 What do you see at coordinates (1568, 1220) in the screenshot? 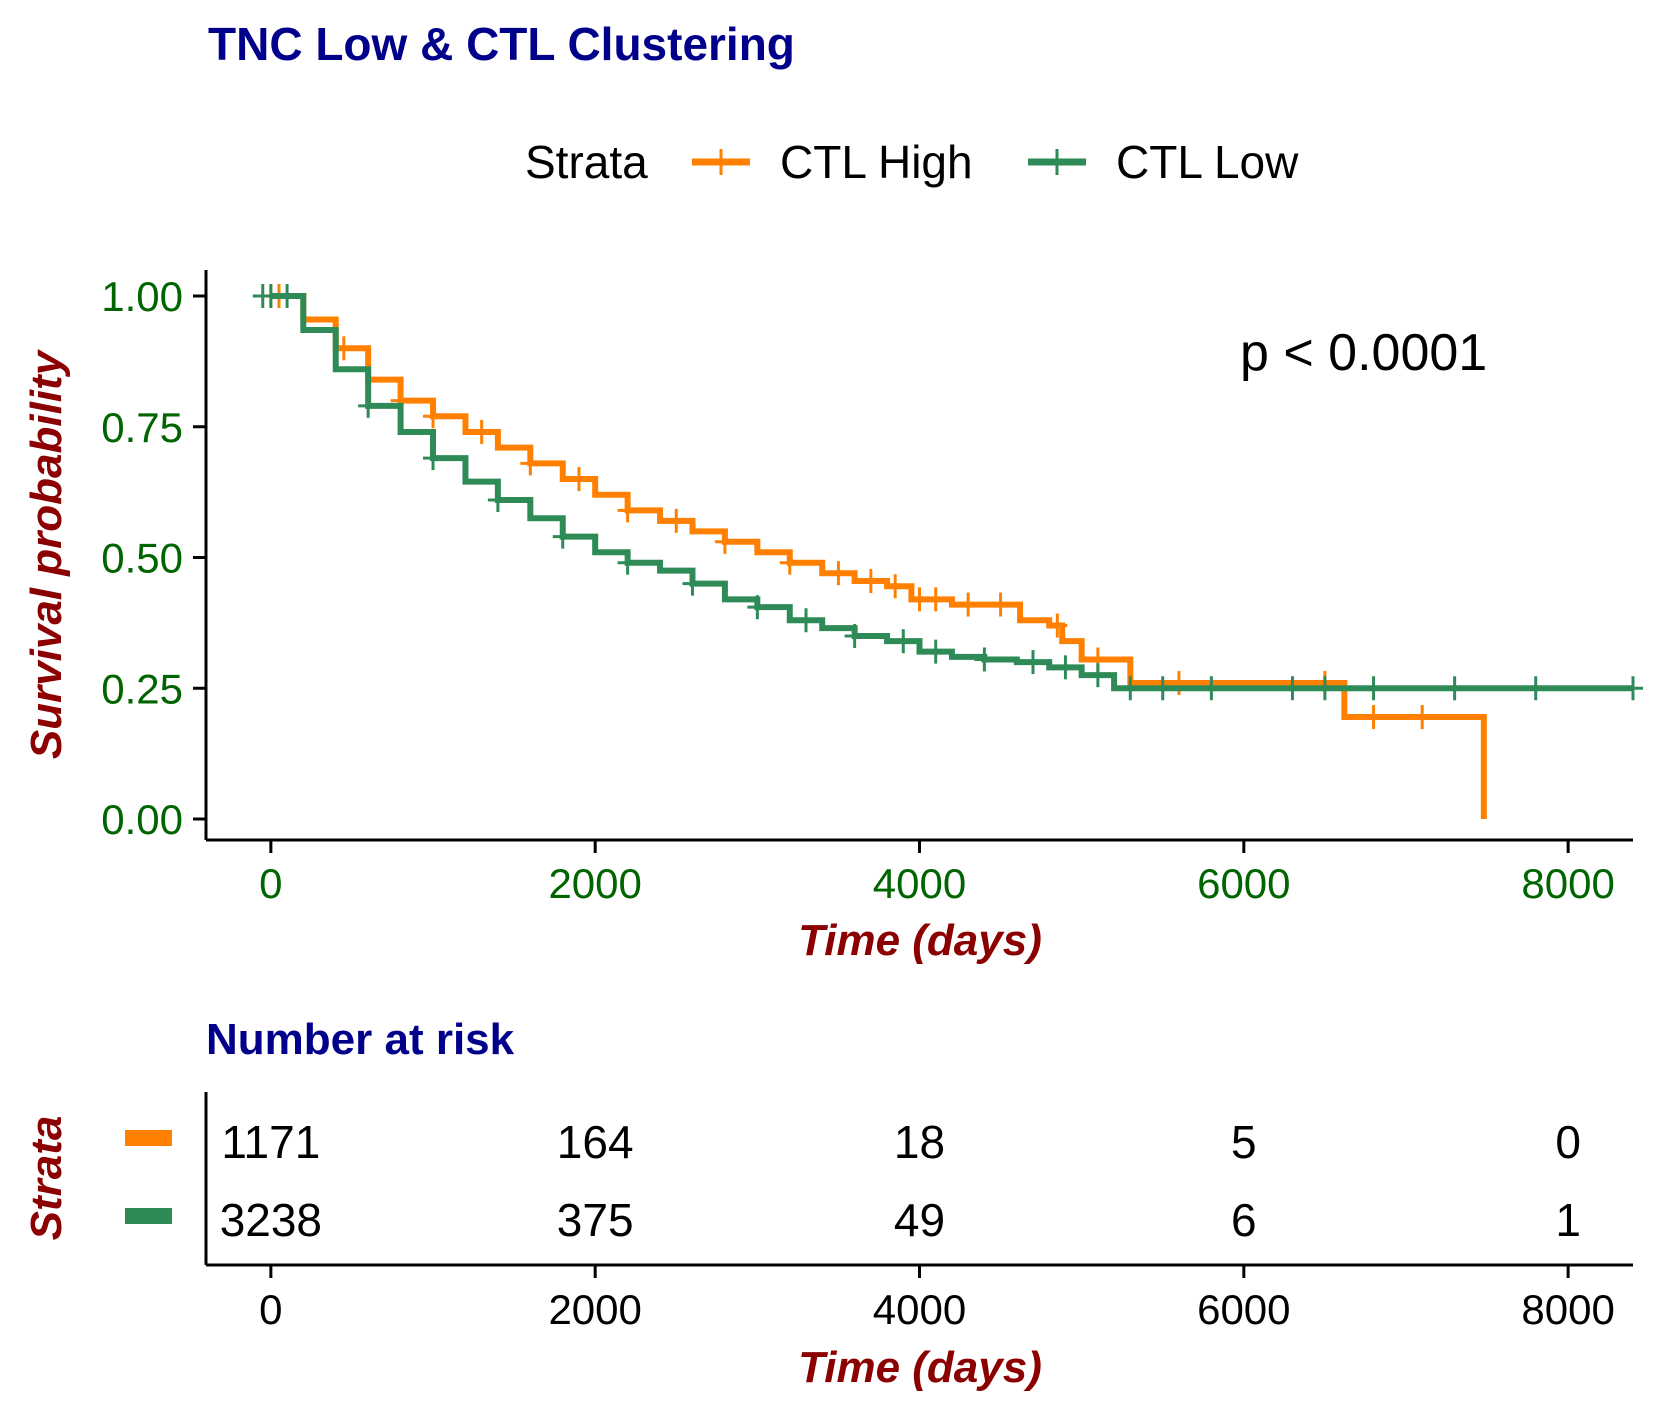
I see `risk-value: 1` at bounding box center [1568, 1220].